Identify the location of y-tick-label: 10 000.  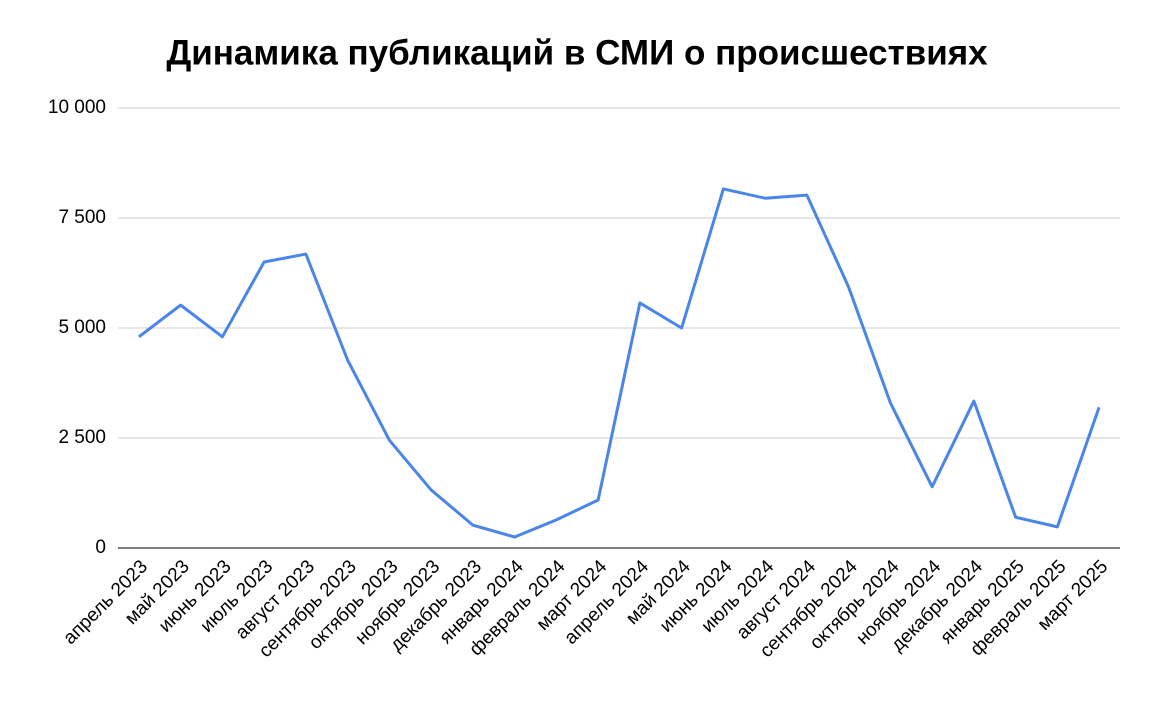
(77, 107).